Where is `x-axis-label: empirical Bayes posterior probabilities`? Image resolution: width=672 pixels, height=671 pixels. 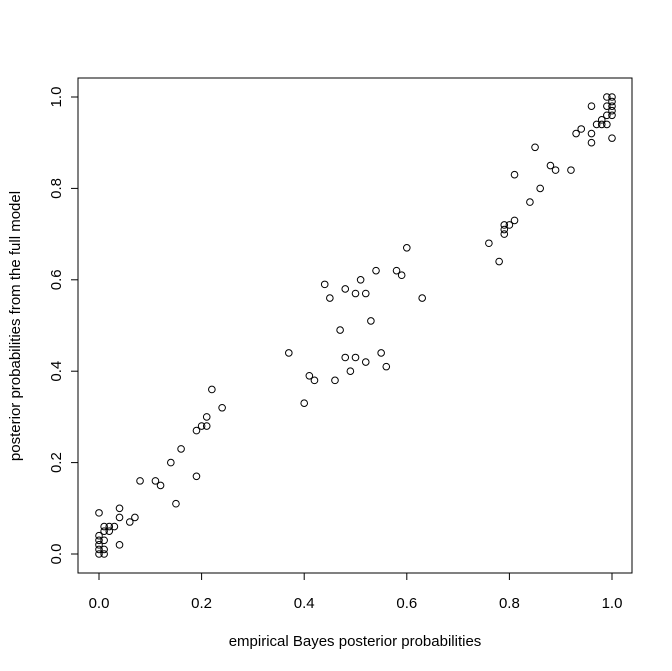 x-axis-label: empirical Bayes posterior probabilities is located at coordinates (355, 641).